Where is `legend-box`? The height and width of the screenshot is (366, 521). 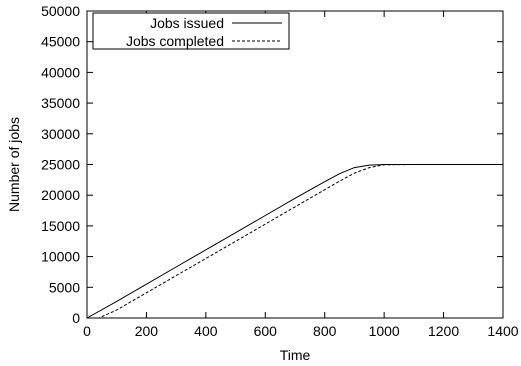 legend-box is located at coordinates (191, 31).